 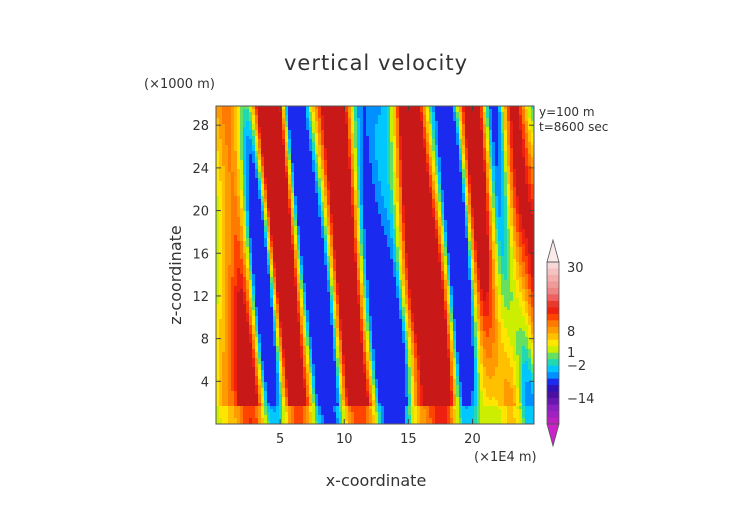 I want to click on colorbar-label: 8, so click(x=571, y=332).